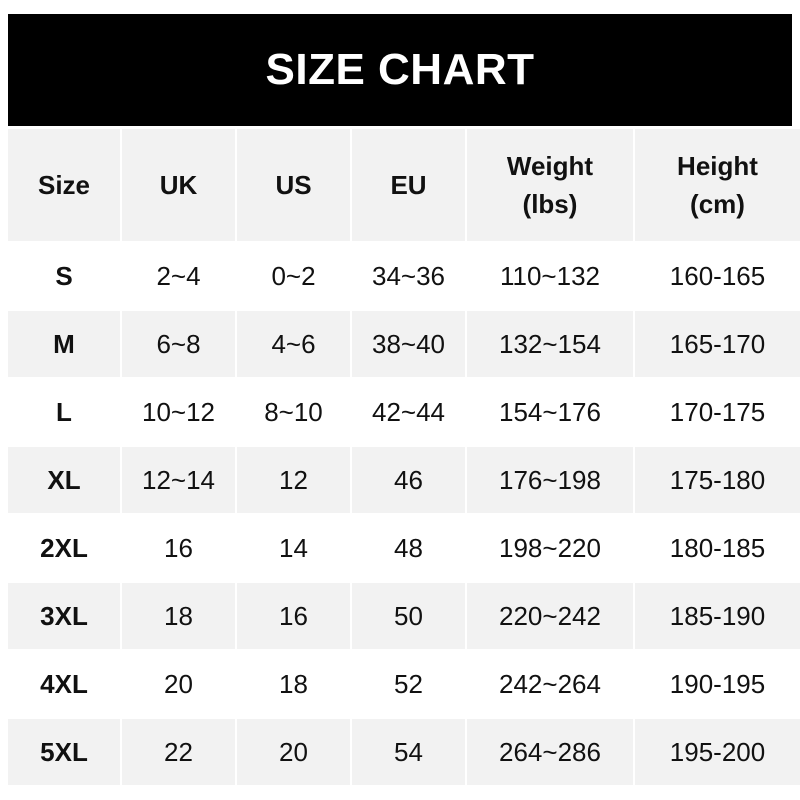 The image size is (800, 800). What do you see at coordinates (550, 616) in the screenshot?
I see `cell-weight: 220~242` at bounding box center [550, 616].